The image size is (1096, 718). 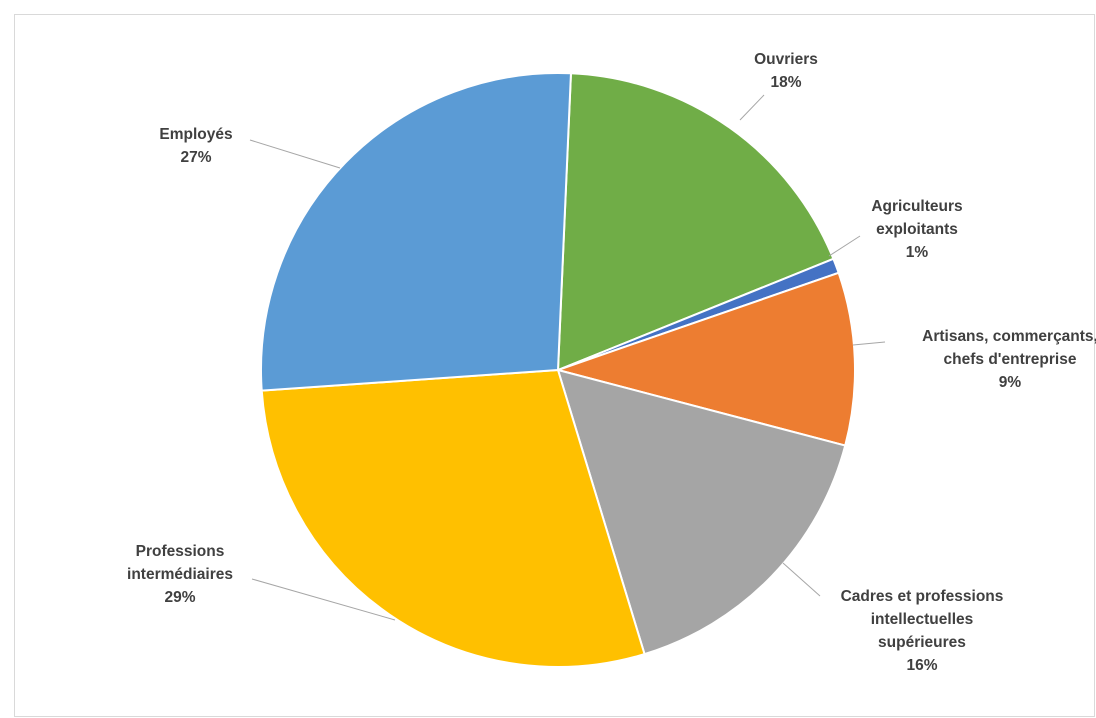 I want to click on slice-category-label: Cadres et professions, so click(x=922, y=596).